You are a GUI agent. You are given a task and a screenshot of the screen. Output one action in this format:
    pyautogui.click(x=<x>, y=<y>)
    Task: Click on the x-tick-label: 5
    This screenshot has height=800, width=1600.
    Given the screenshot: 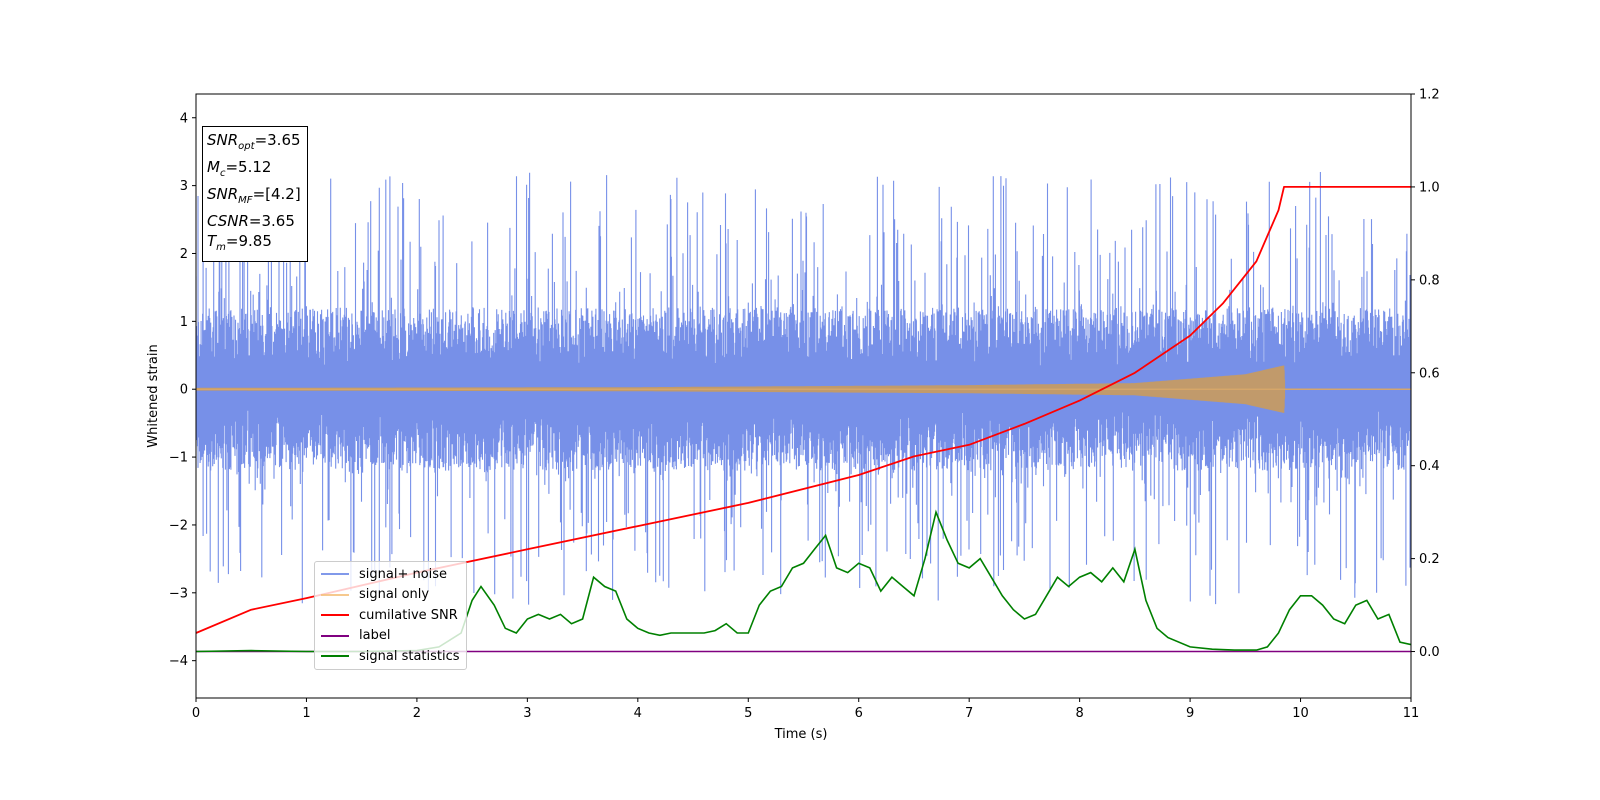 What is the action you would take?
    pyautogui.click(x=748, y=713)
    